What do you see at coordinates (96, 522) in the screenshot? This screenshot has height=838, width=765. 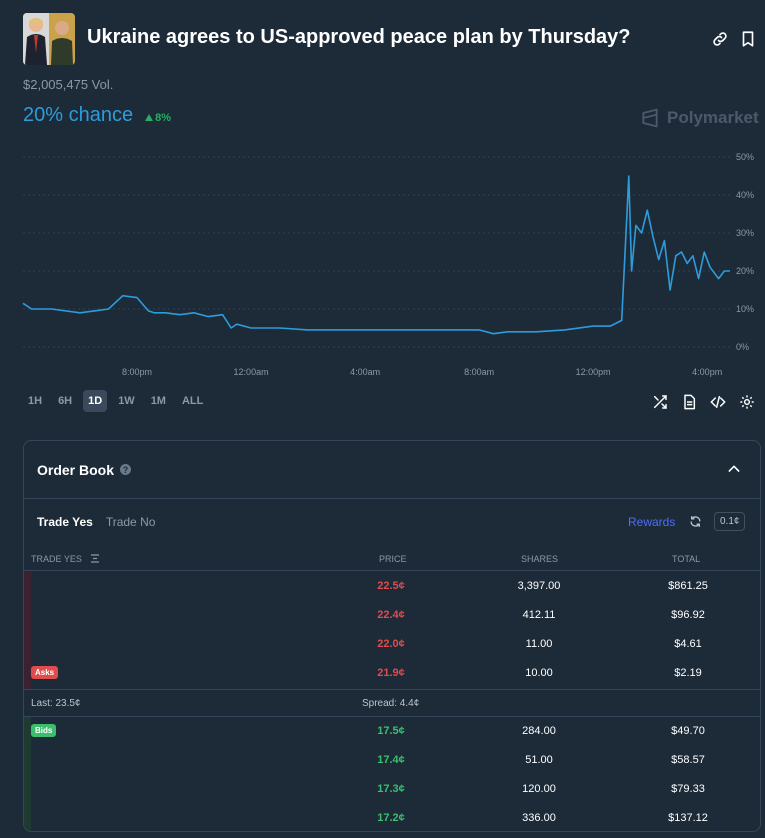 I see `trade-tabs: Trade Yes Trade No` at bounding box center [96, 522].